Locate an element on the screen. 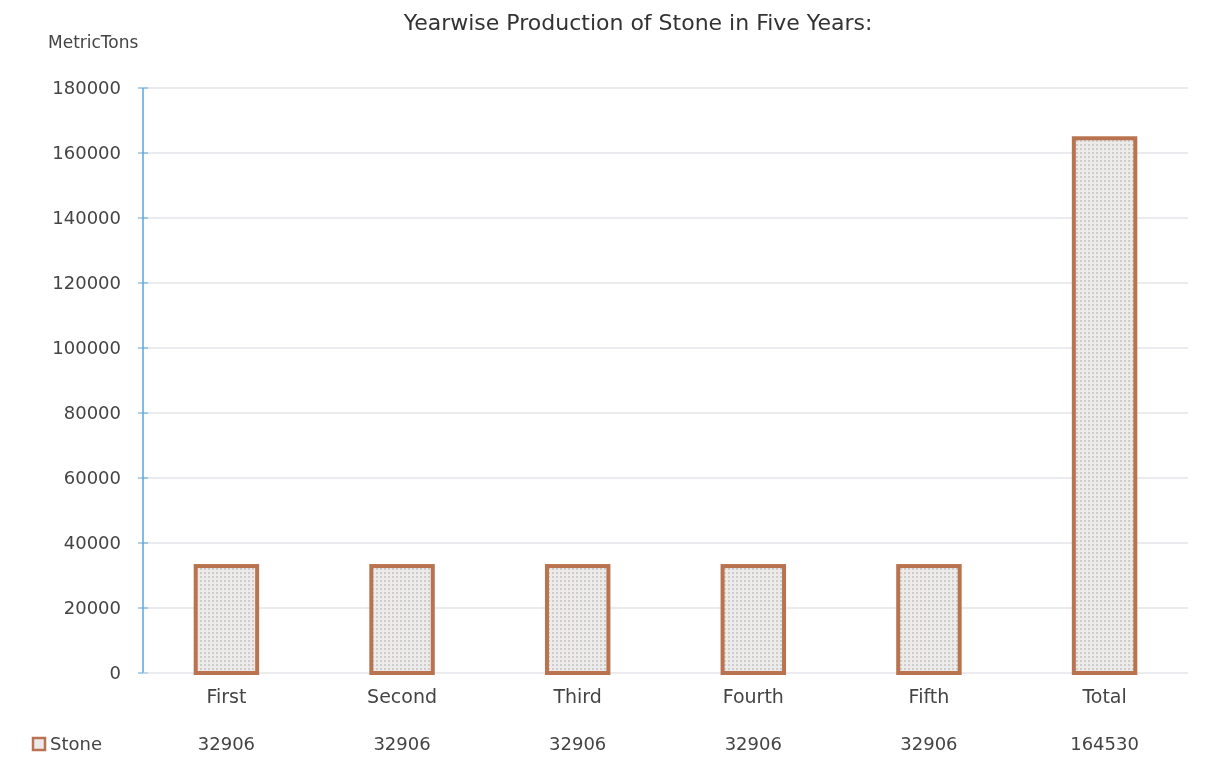  data-label: 164530 is located at coordinates (1104, 743).